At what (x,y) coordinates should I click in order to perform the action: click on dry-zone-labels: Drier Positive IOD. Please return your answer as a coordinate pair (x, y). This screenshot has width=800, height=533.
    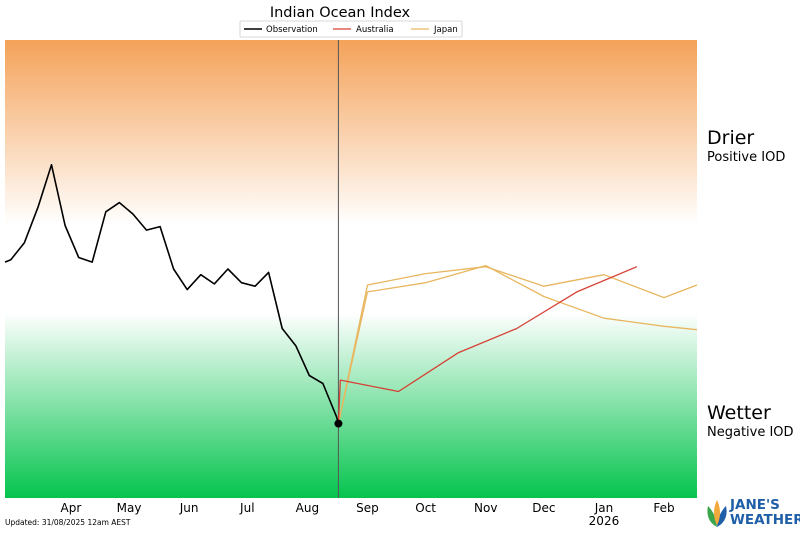
    Looking at the image, I should click on (746, 147).